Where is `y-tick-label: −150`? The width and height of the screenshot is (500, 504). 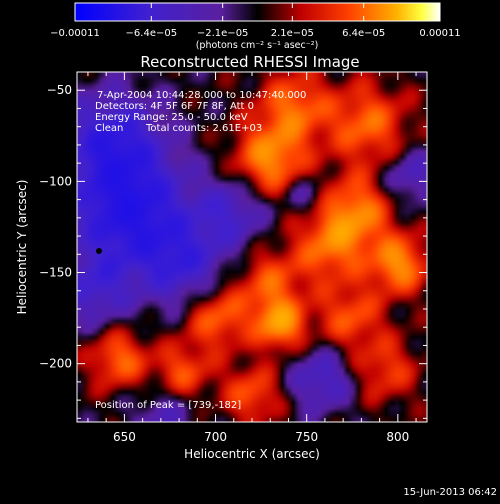
y-tick-label: −150 is located at coordinates (55, 273).